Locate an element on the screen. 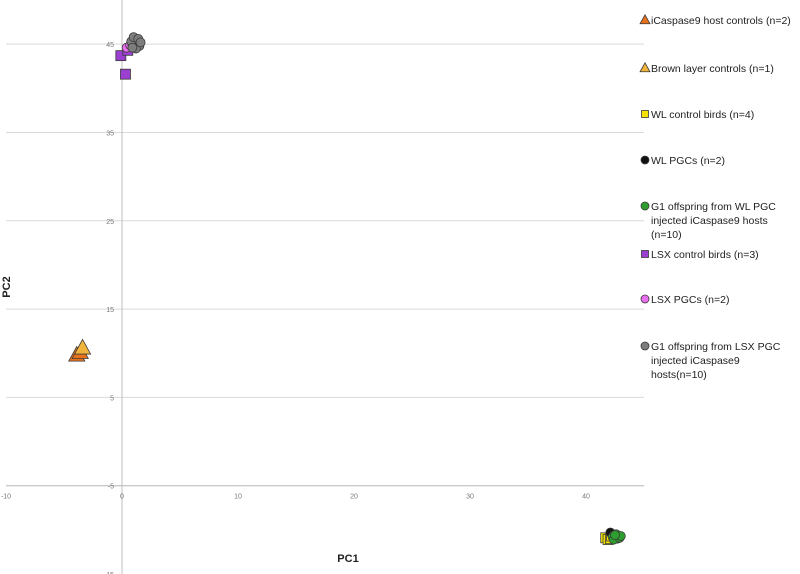  legend-label: G1 offspring from WL PGC is located at coordinates (713, 207).